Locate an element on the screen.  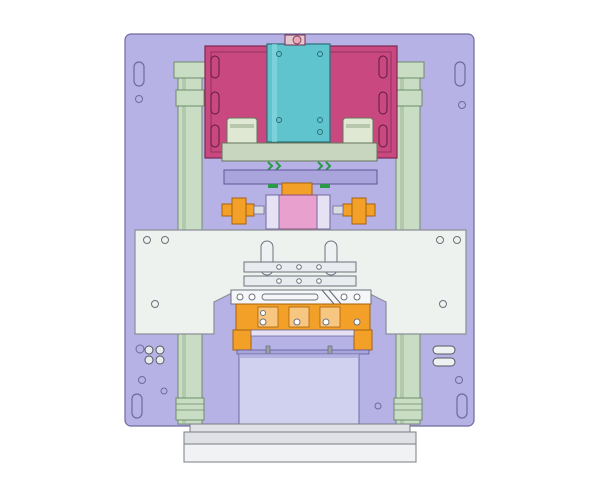
white-plate-holes is located at coordinates (302, 272).